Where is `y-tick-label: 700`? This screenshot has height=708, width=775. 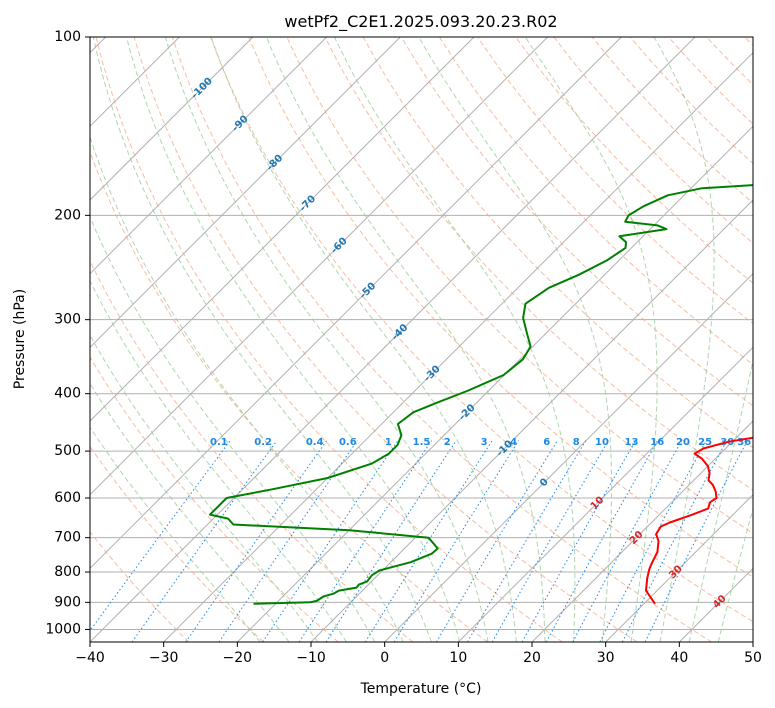
y-tick-label: 700 is located at coordinates (67, 538).